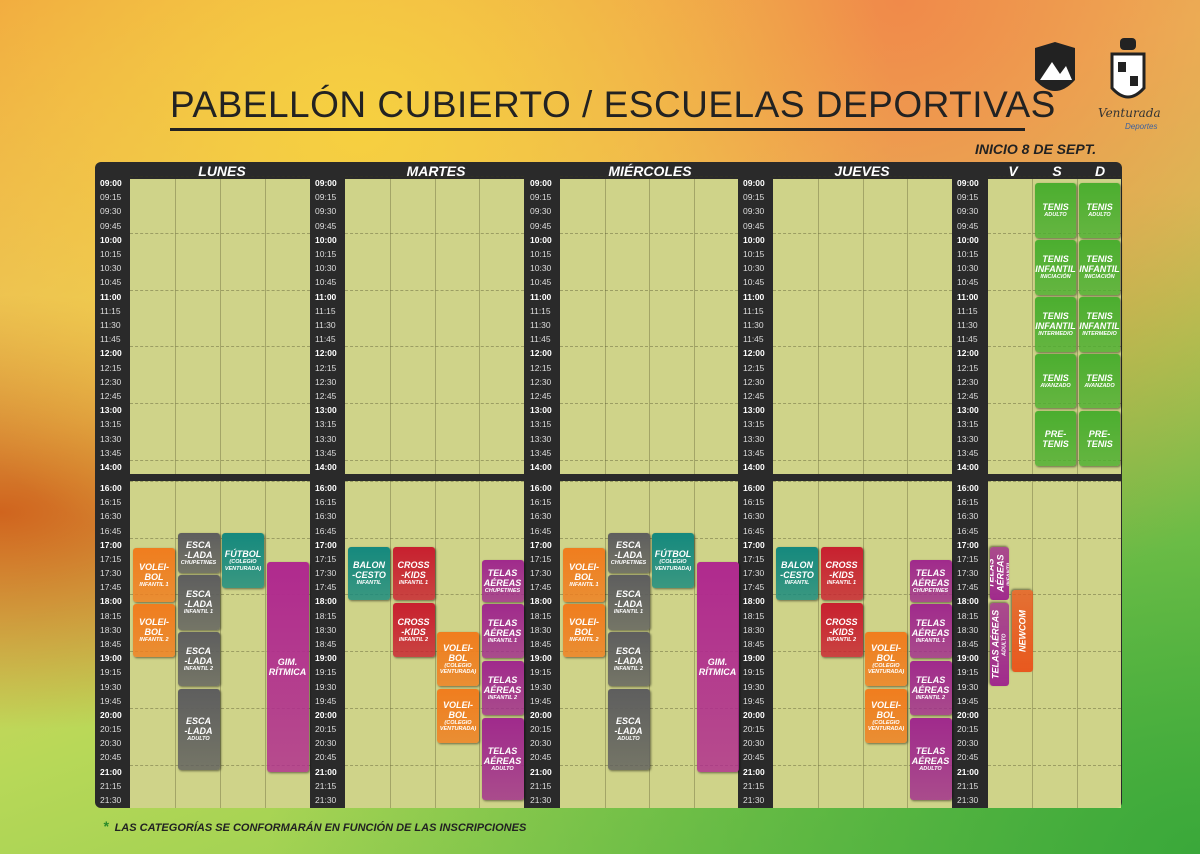 This screenshot has width=1200, height=854. I want to click on time-label: 10:30, so click(326, 268).